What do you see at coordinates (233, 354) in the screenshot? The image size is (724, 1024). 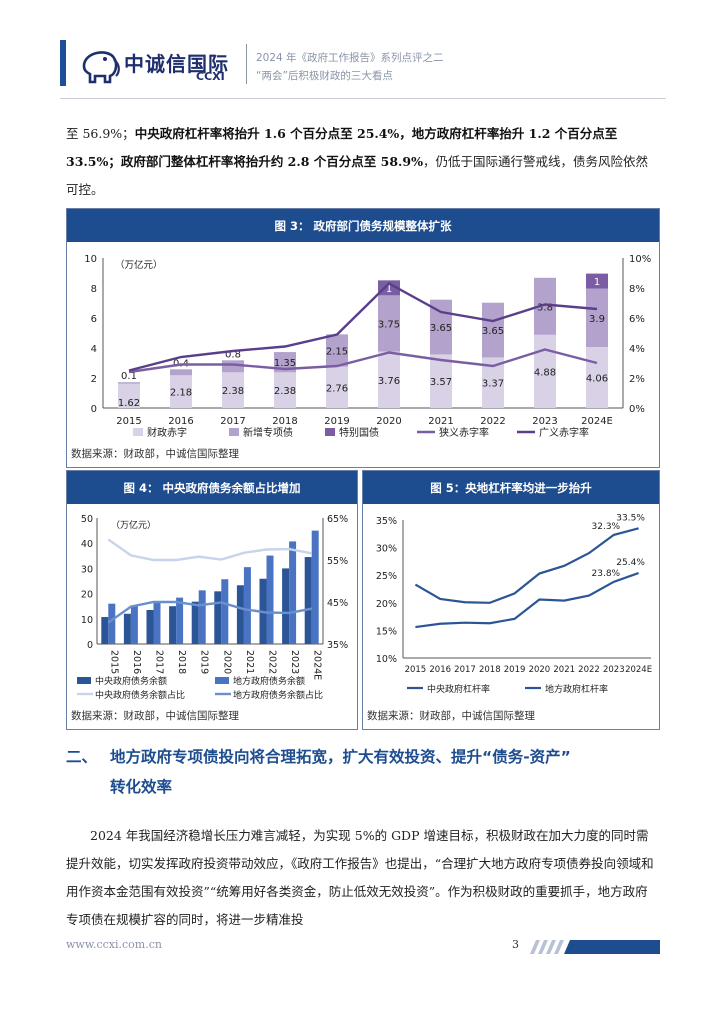 I see `data-label: 0.8` at bounding box center [233, 354].